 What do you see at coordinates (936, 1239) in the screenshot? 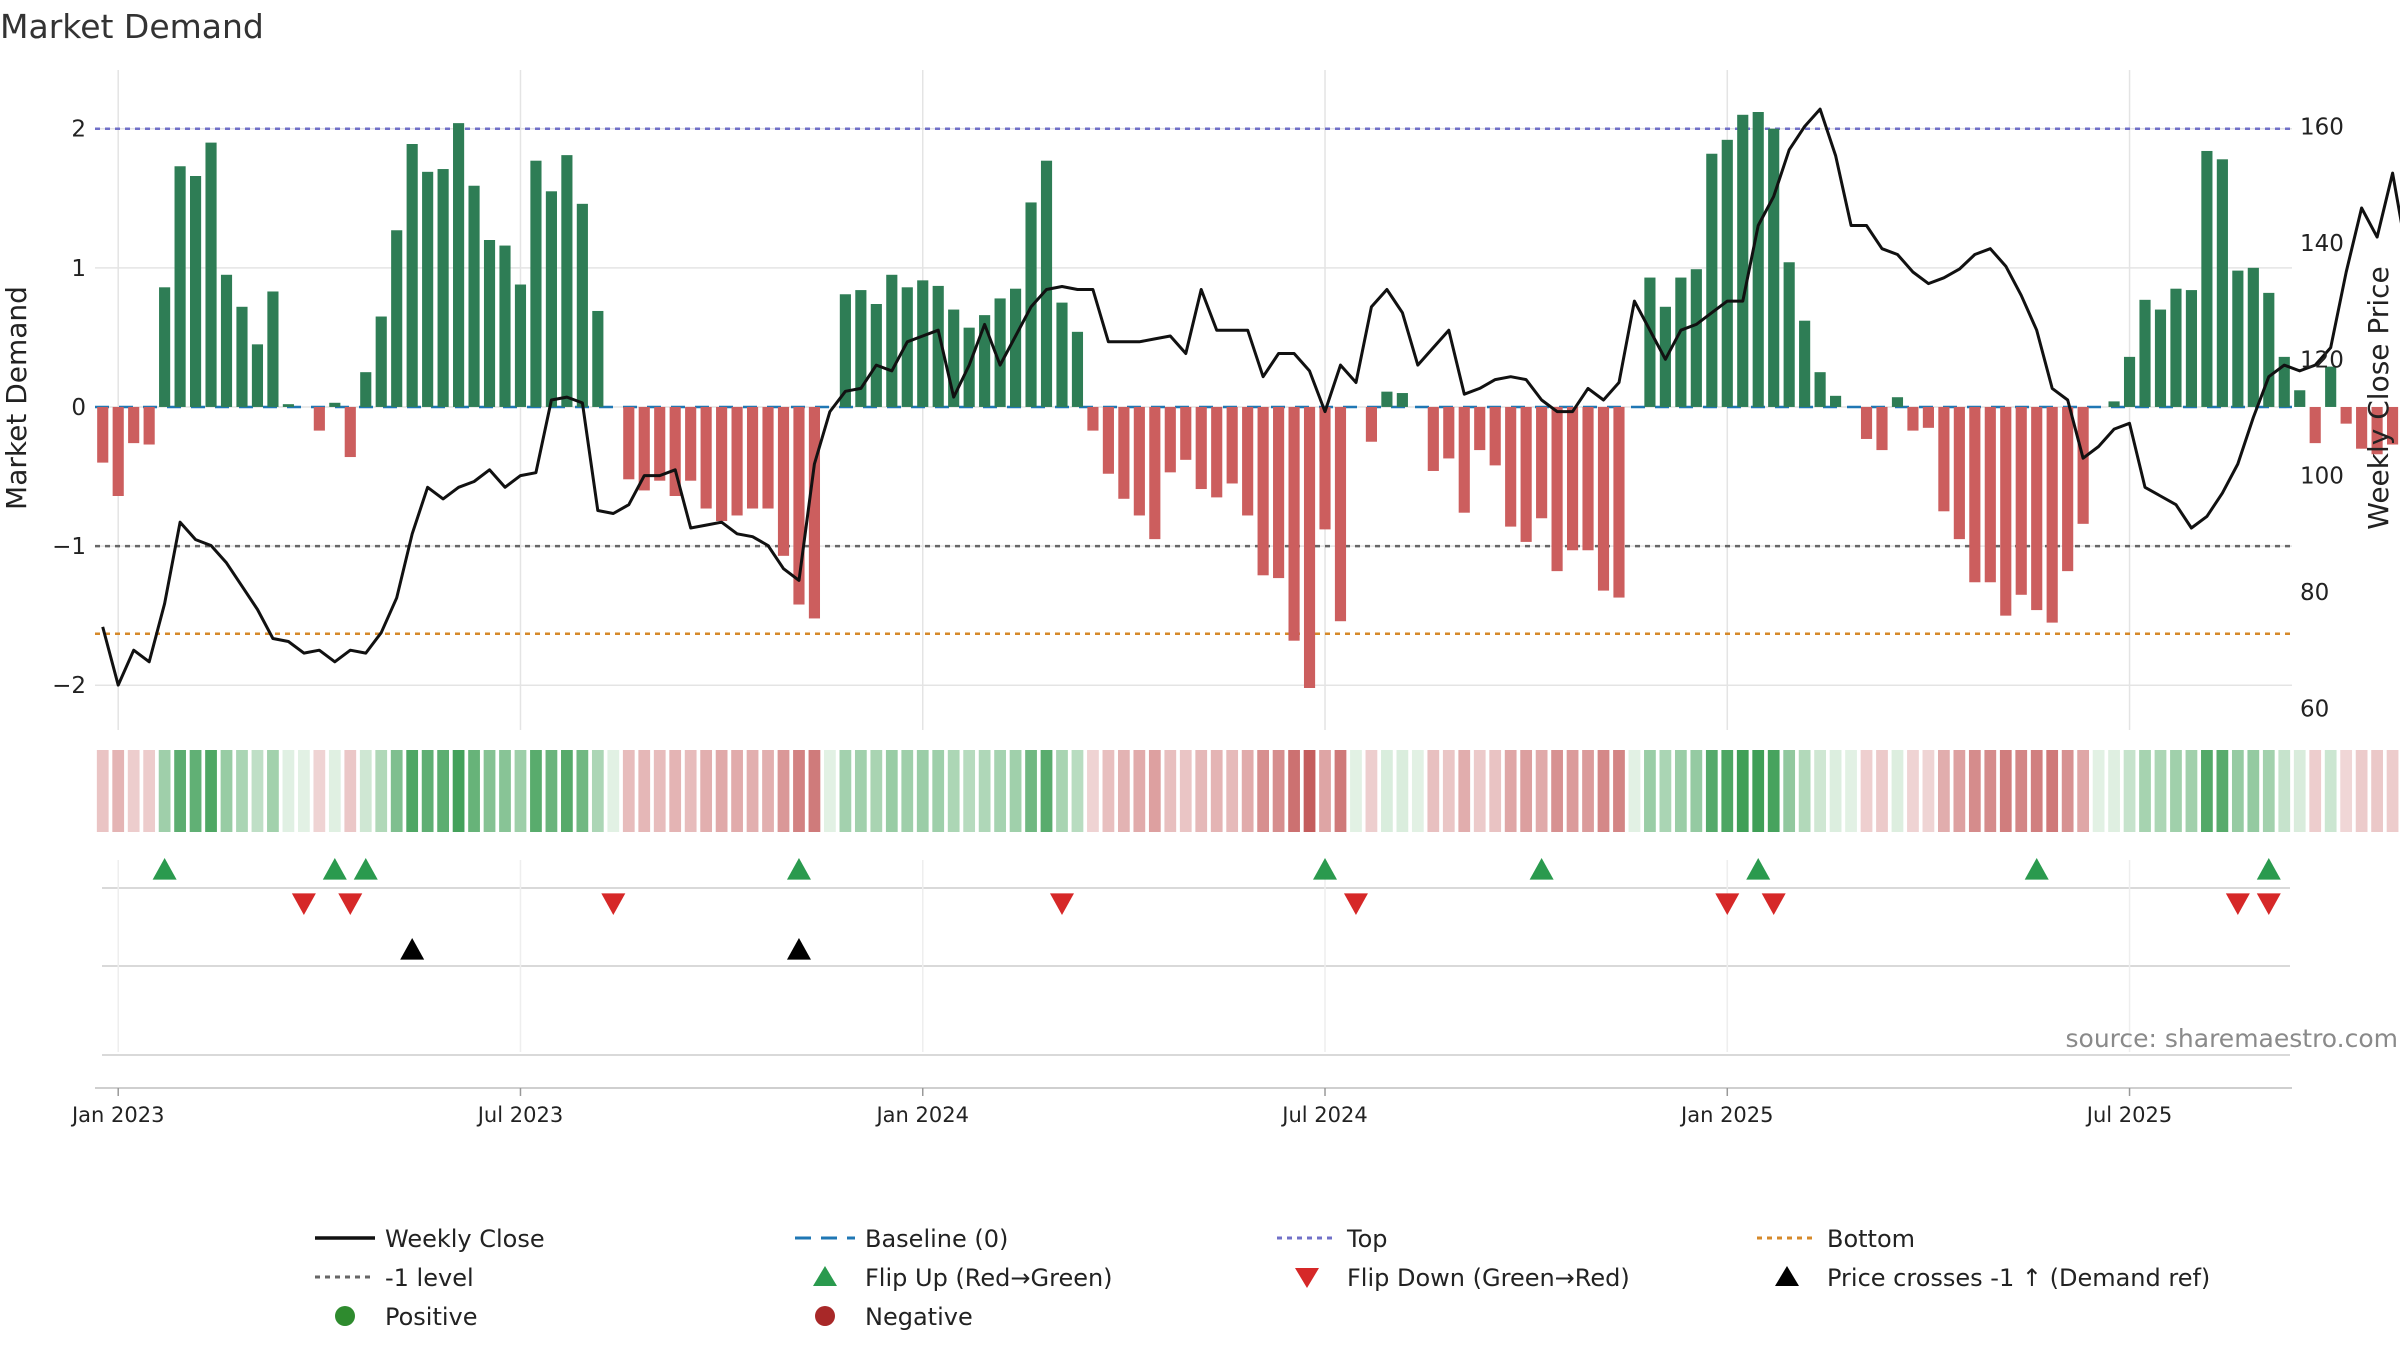
I see `legend-label: Baseline (0)` at bounding box center [936, 1239].